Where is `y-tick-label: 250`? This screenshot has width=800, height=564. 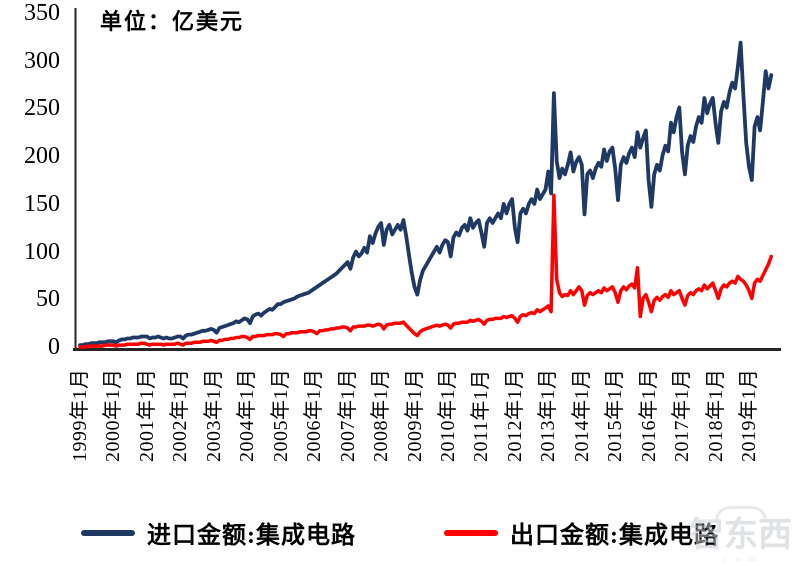 y-tick-label: 250 is located at coordinates (42, 108).